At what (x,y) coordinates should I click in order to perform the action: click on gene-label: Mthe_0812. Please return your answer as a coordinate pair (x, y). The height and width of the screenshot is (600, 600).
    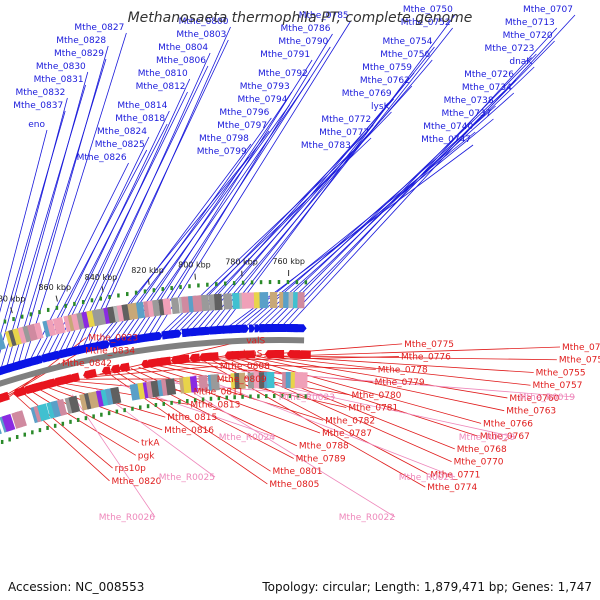
    Looking at the image, I should click on (161, 87).